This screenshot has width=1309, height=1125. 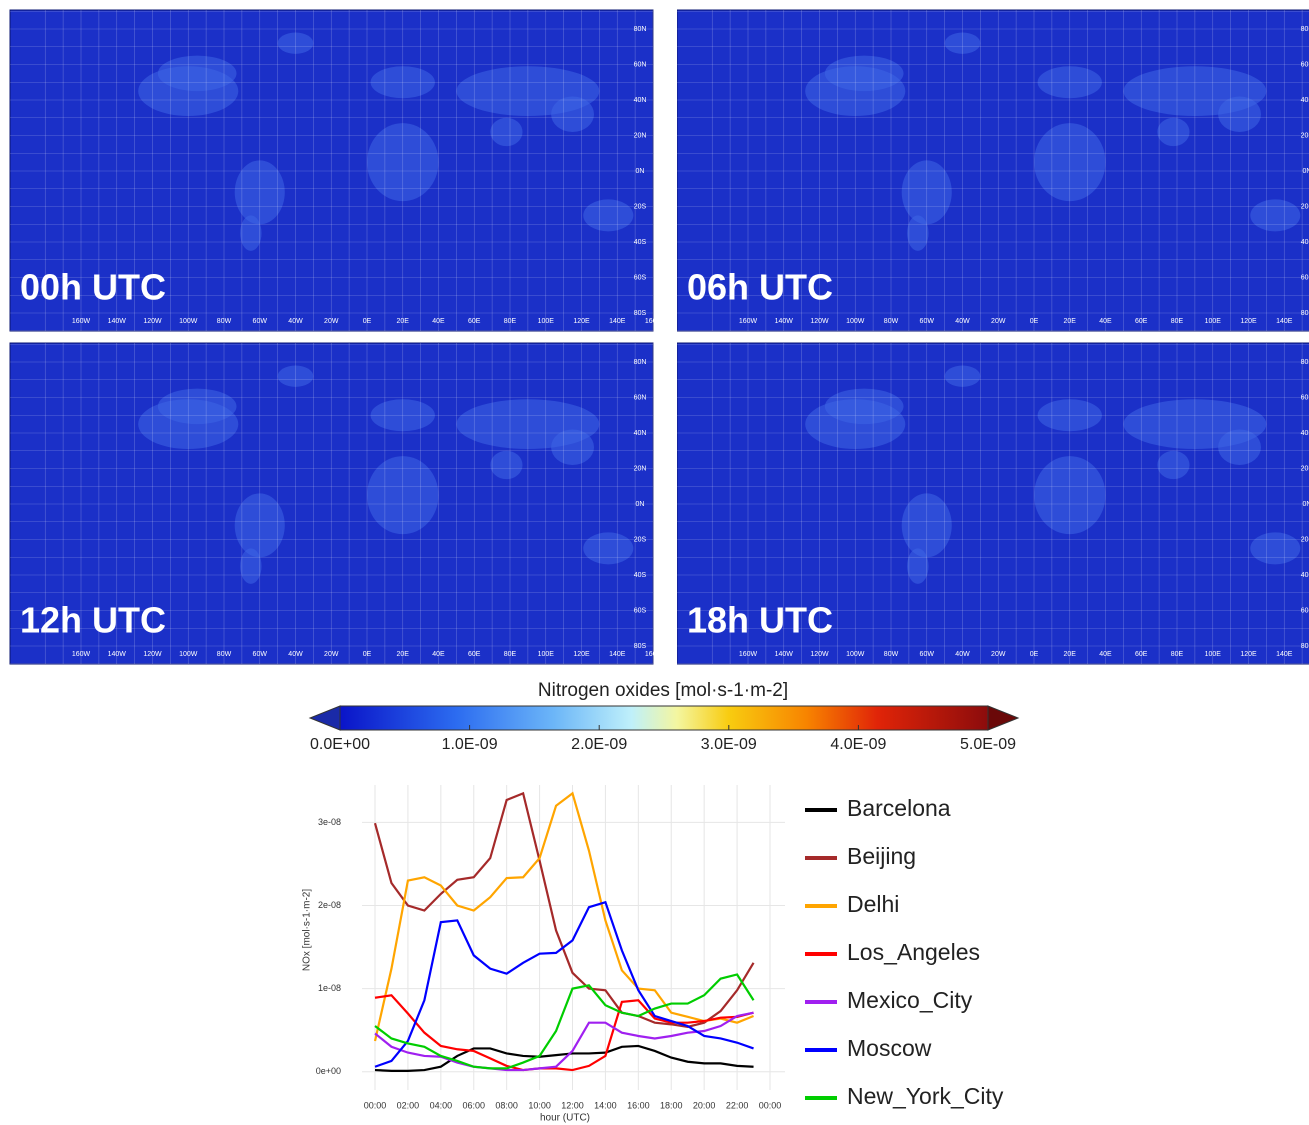 I want to click on y-tick-label: 2e-08, so click(x=329, y=905).